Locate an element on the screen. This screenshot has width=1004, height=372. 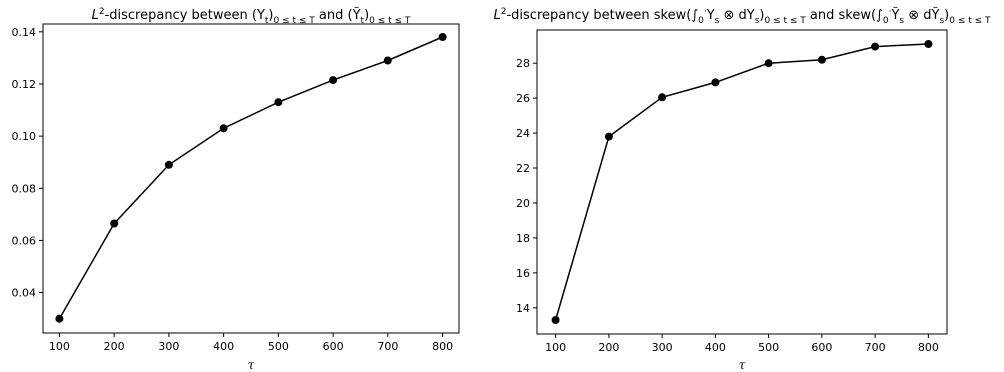
y-tick-label: 20 is located at coordinates (523, 203).